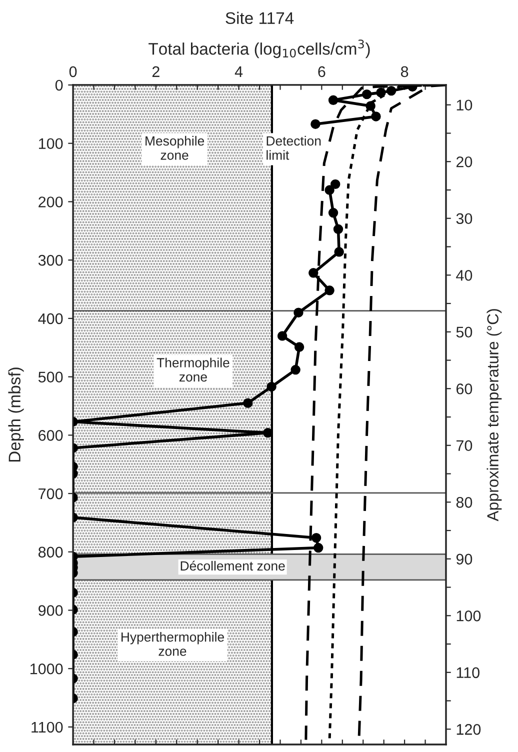 Image resolution: width=518 pixels, height=752 pixels. I want to click on x-tick-label: 2, so click(156, 71).